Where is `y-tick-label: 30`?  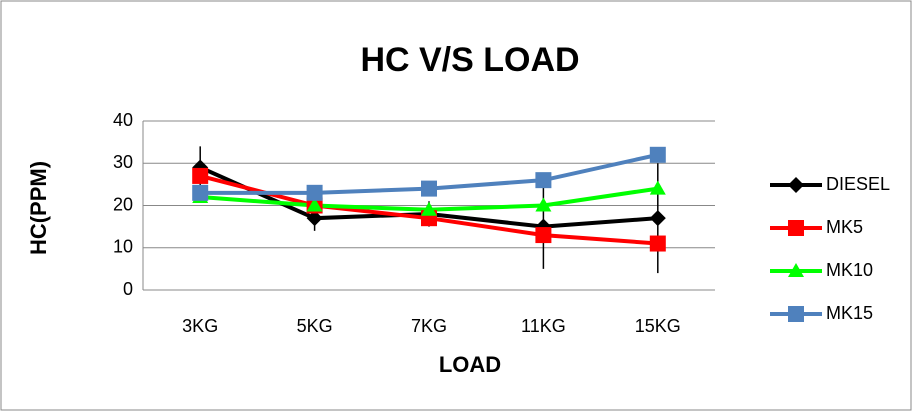
y-tick-label: 30 is located at coordinates (123, 162).